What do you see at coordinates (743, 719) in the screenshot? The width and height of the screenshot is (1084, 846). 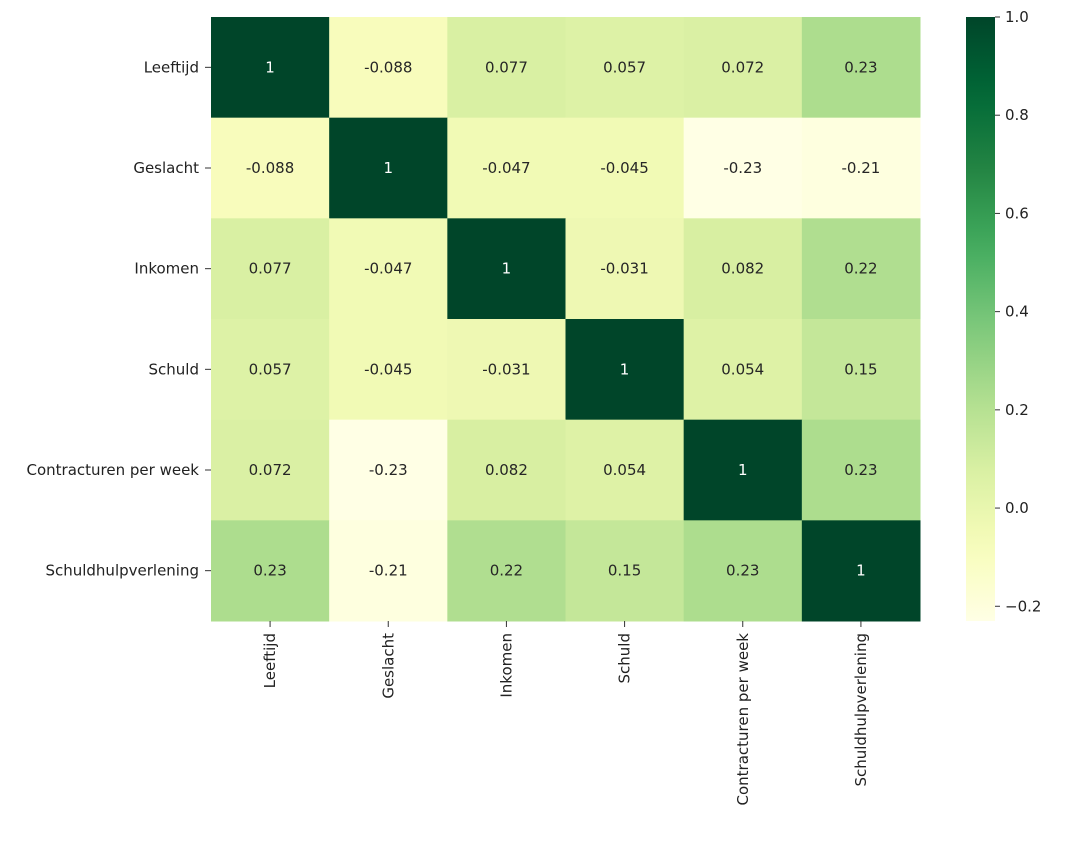 I see `x-tick-label: Contracturen per week` at bounding box center [743, 719].